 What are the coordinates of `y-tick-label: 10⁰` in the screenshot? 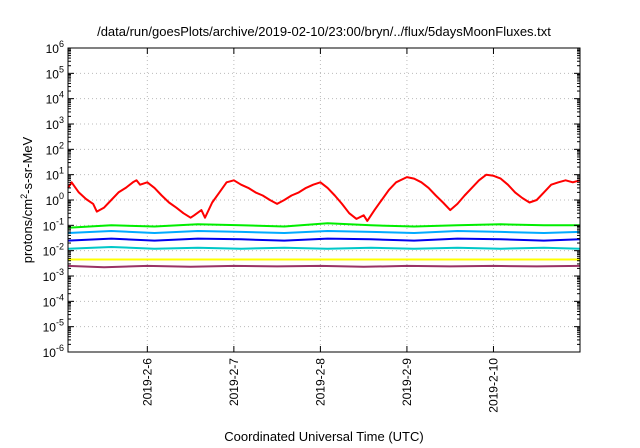 It's located at (55, 199).